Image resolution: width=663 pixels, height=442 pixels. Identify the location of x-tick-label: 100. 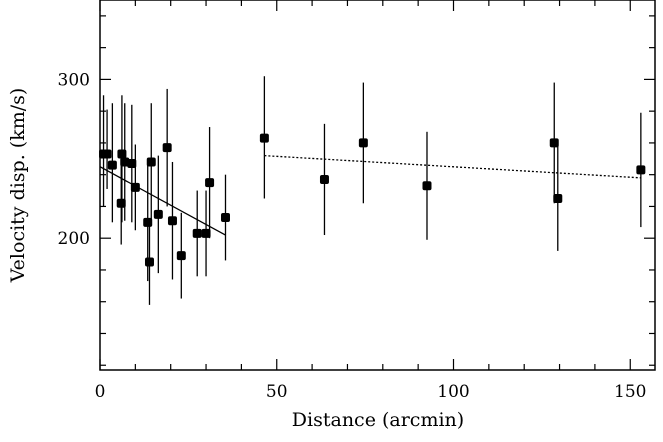
(453, 392).